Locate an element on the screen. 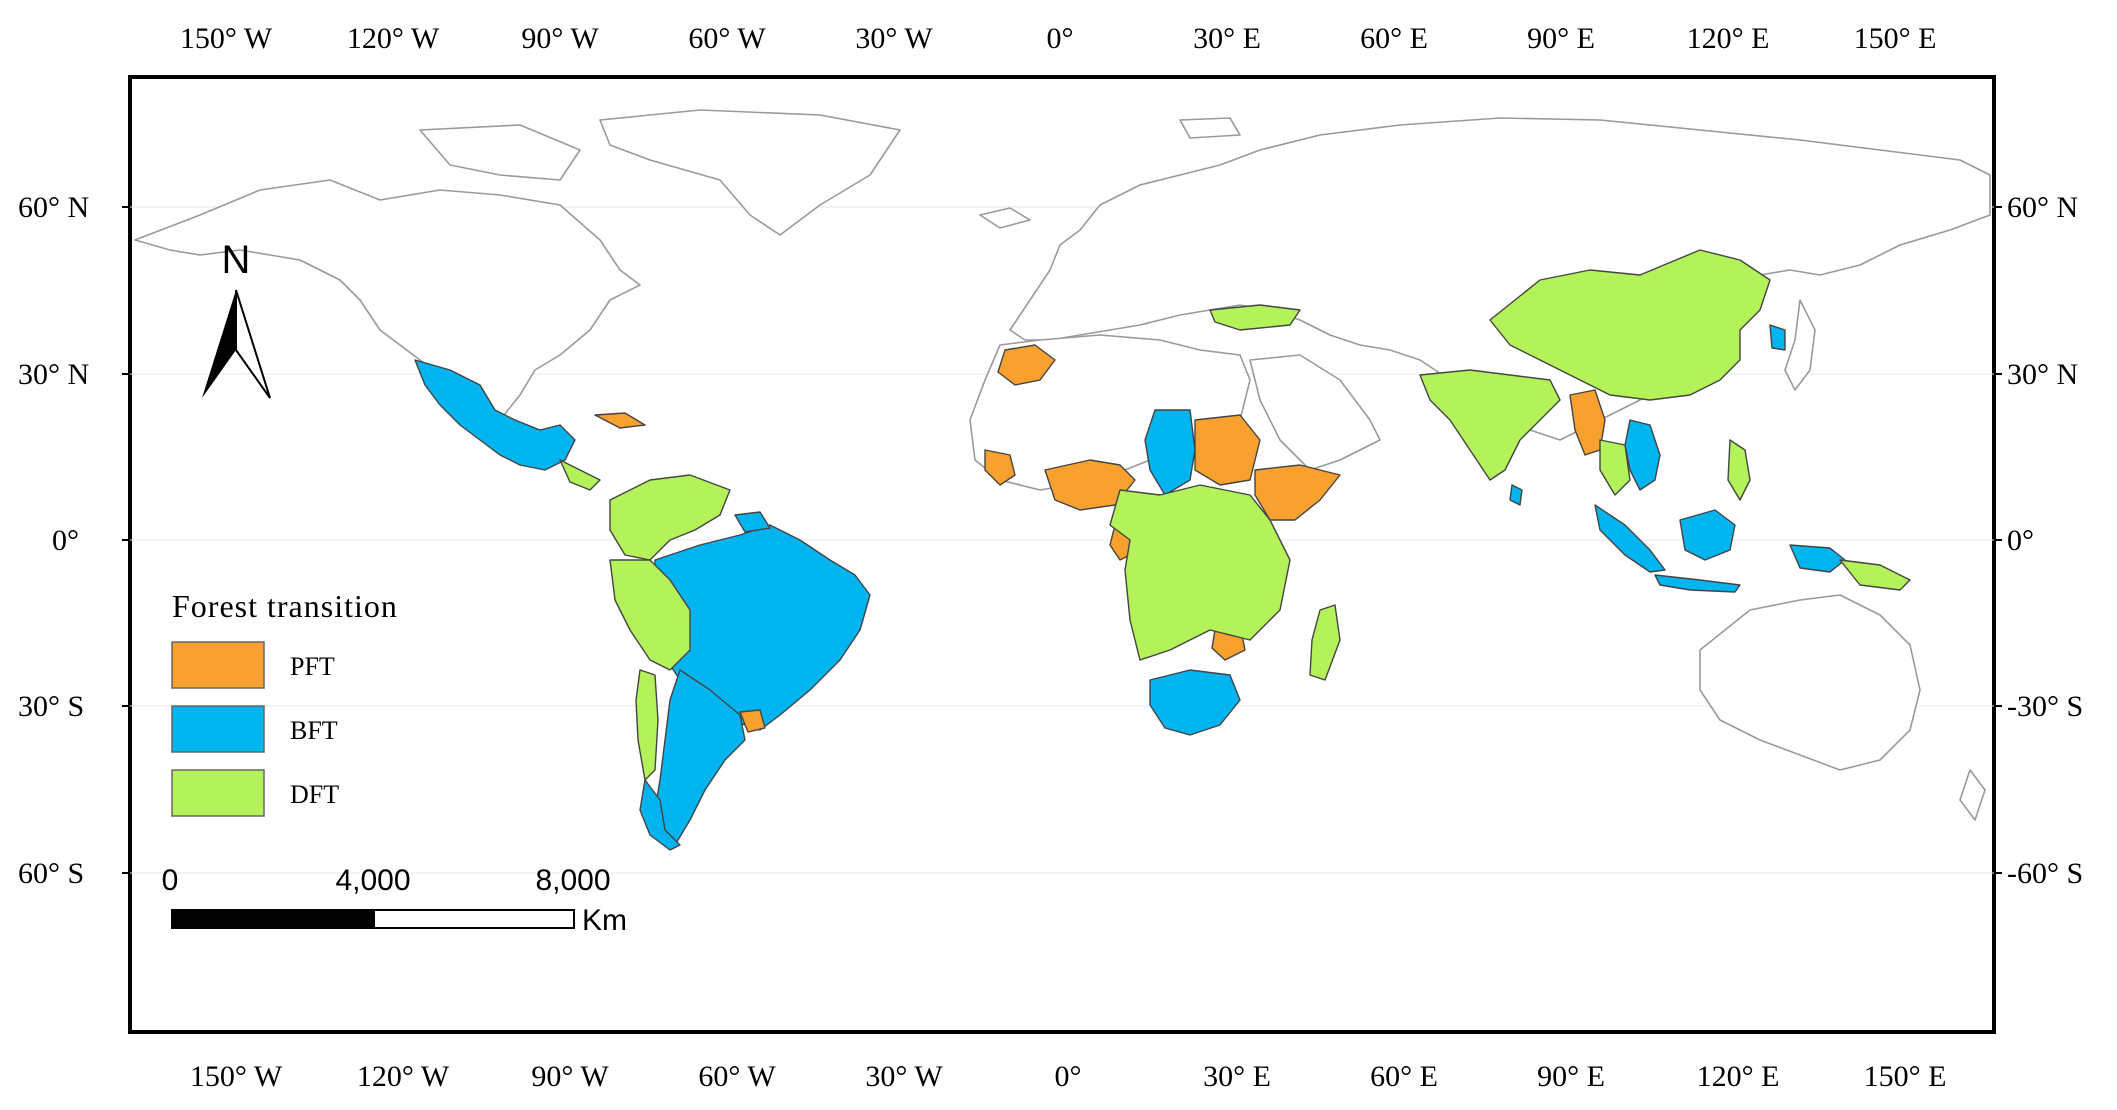  country-argentina is located at coordinates (700, 757).